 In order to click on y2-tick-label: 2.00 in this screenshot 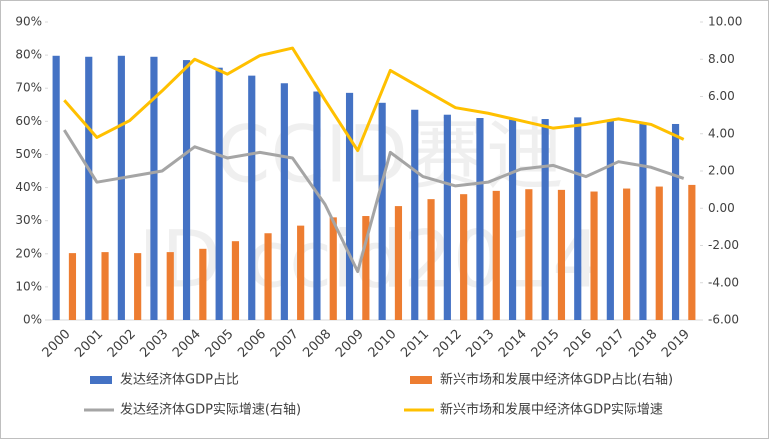, I will do `click(721, 171)`.